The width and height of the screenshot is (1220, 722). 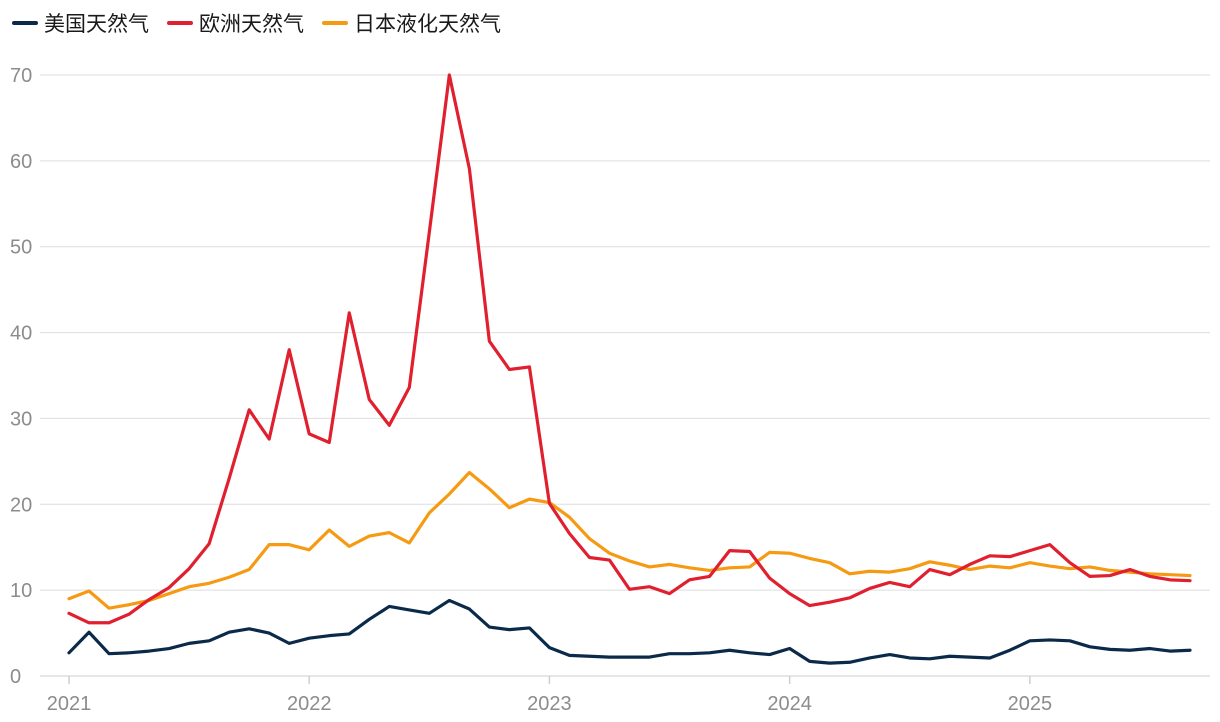 What do you see at coordinates (309, 704) in the screenshot?
I see `x-tick-label: 2022` at bounding box center [309, 704].